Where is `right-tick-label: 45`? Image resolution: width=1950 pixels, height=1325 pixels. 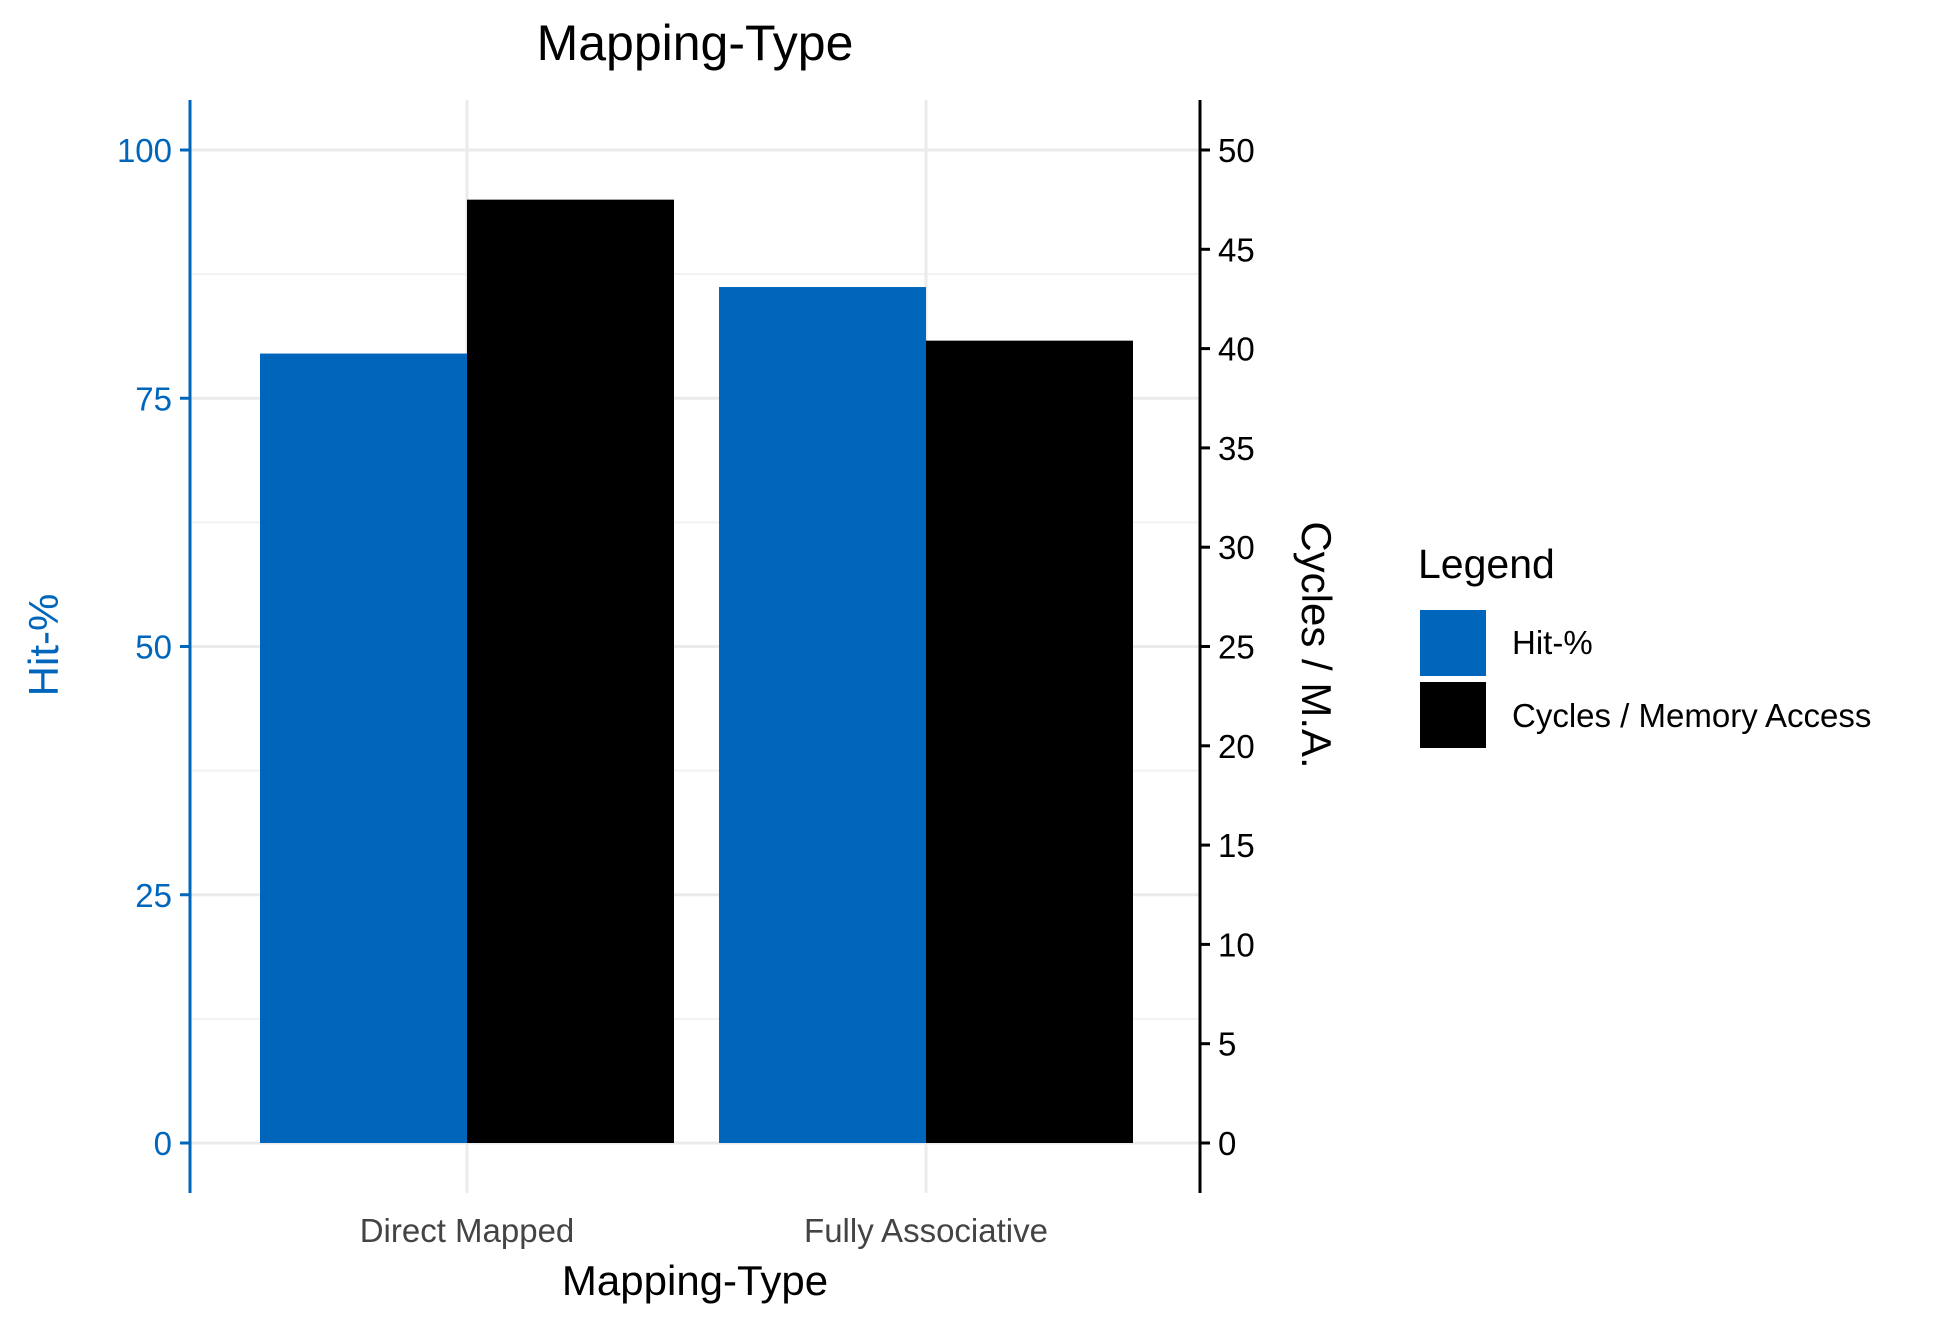
right-tick-label: 45 is located at coordinates (1236, 249).